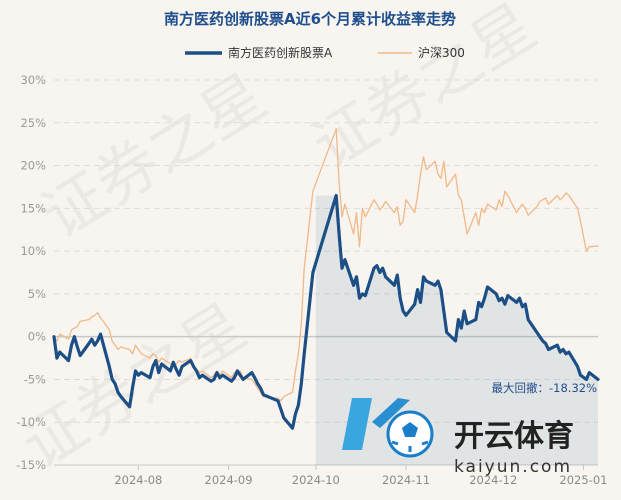 The width and height of the screenshot is (621, 500). What do you see at coordinates (37, 337) in the screenshot?
I see `y-tick-label: 0%` at bounding box center [37, 337].